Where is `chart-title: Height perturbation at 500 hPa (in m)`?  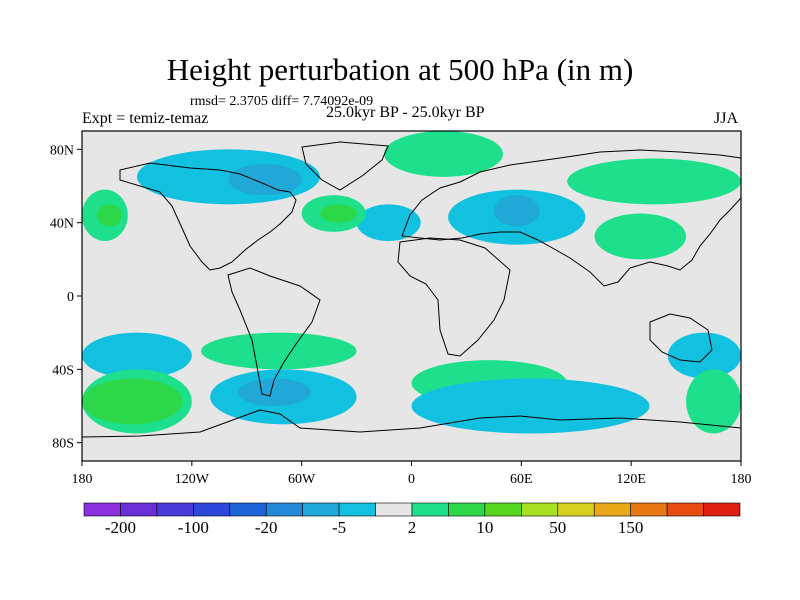 chart-title: Height perturbation at 500 hPa (in m) is located at coordinates (400, 69).